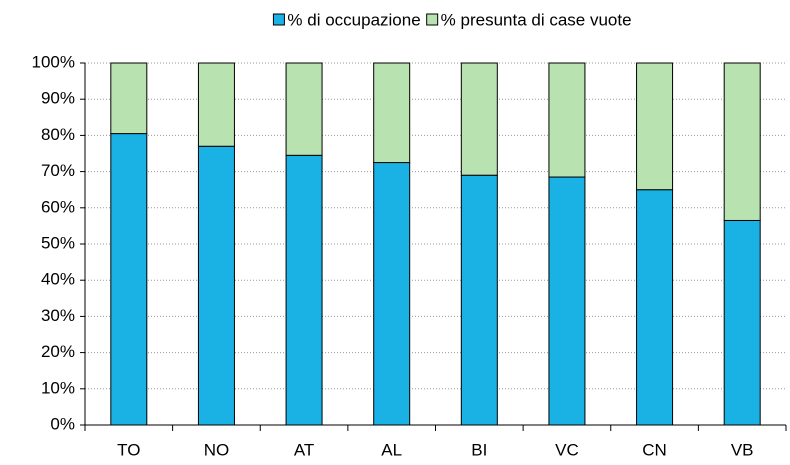 This screenshot has height=465, width=790. What do you see at coordinates (217, 449) in the screenshot?
I see `x-tick-label: NO` at bounding box center [217, 449].